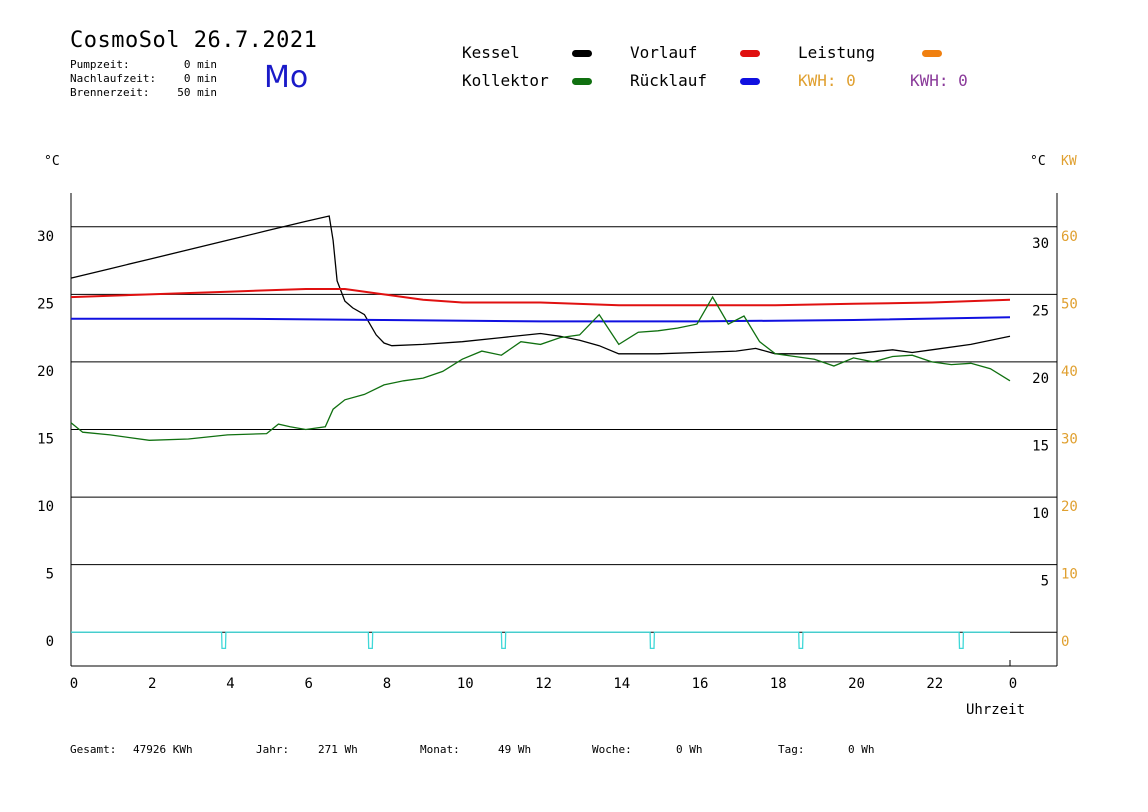 This screenshot has height=812, width=1148. I want to click on y-tick-left: 5, so click(50, 575).